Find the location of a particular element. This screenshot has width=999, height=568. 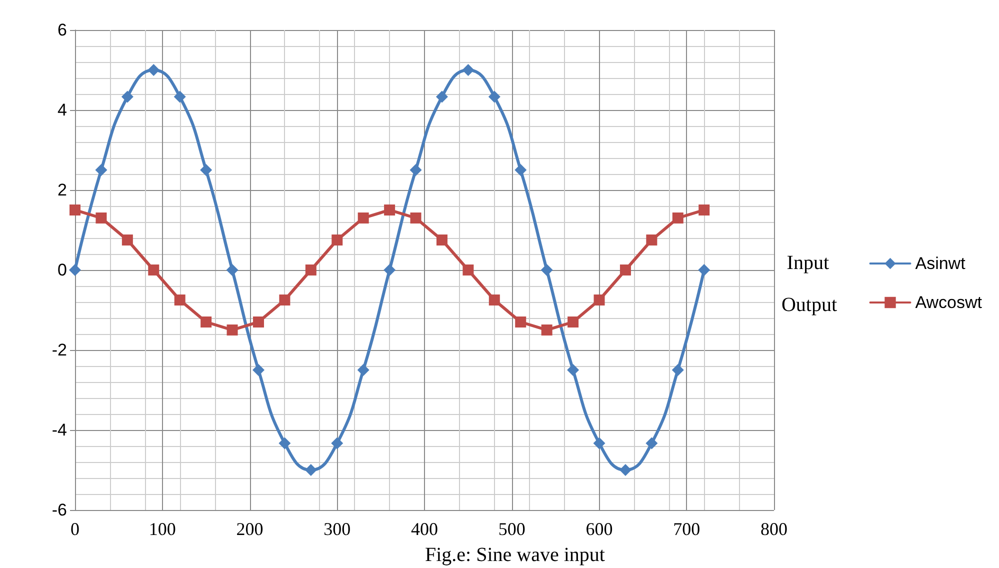

y-tick-label: 0 is located at coordinates (62, 270).